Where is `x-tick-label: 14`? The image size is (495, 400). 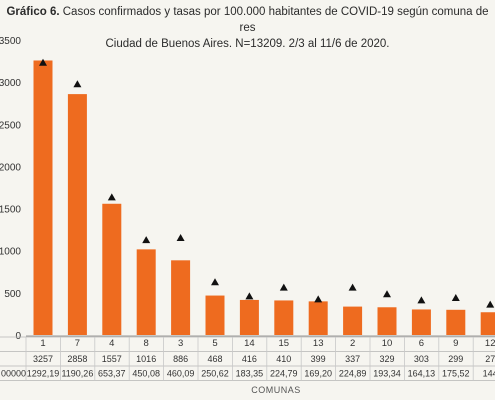
x-tick-label: 14 is located at coordinates (249, 343).